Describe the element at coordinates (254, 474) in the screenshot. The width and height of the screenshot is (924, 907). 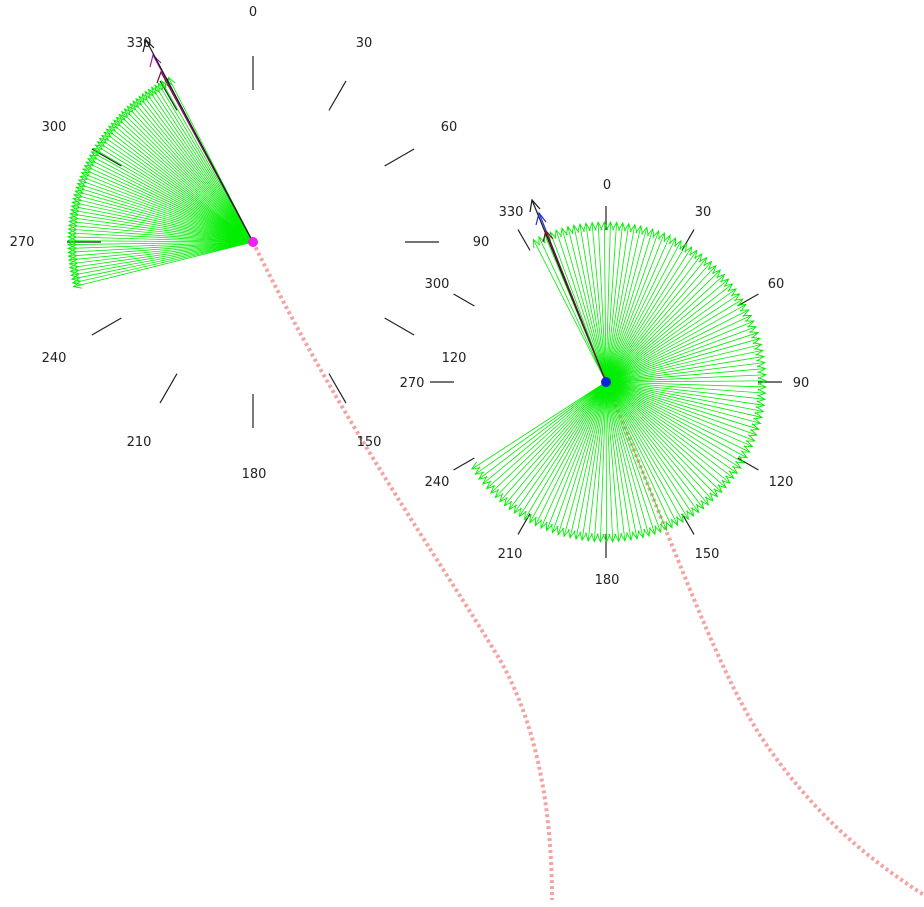
I see `left-label-180: 180` at that location.